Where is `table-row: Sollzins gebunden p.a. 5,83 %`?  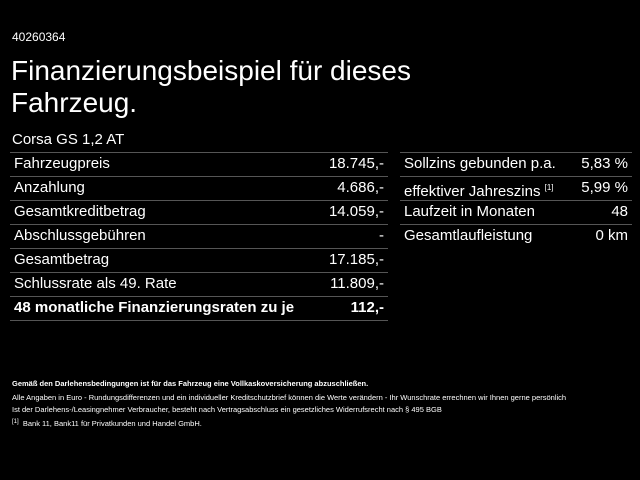
table-row: Sollzins gebunden p.a. 5,83 % is located at coordinates (516, 164).